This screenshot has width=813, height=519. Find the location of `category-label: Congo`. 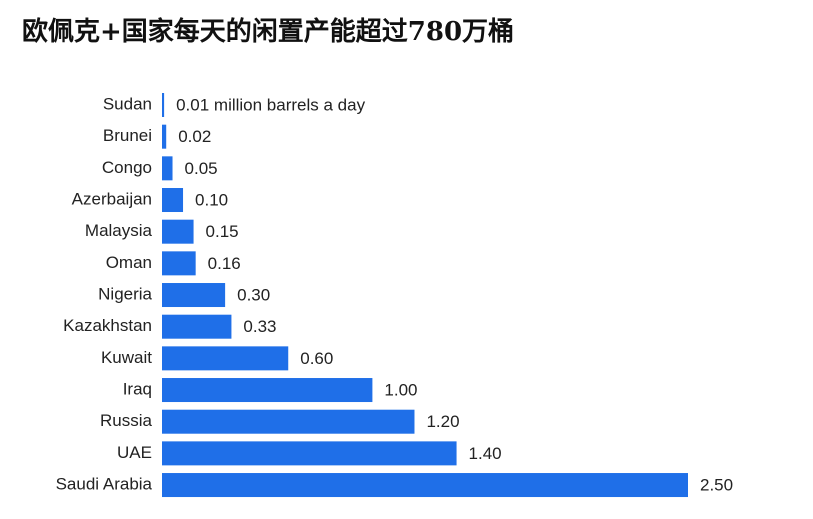

category-label: Congo is located at coordinates (127, 167).